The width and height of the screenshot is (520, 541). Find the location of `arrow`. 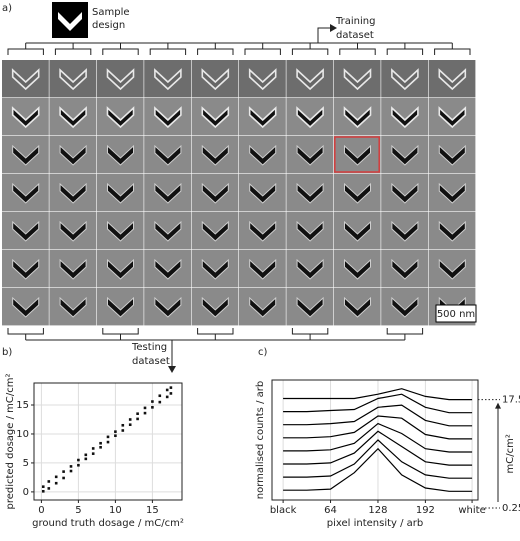

arrow is located at coordinates (323, 35).